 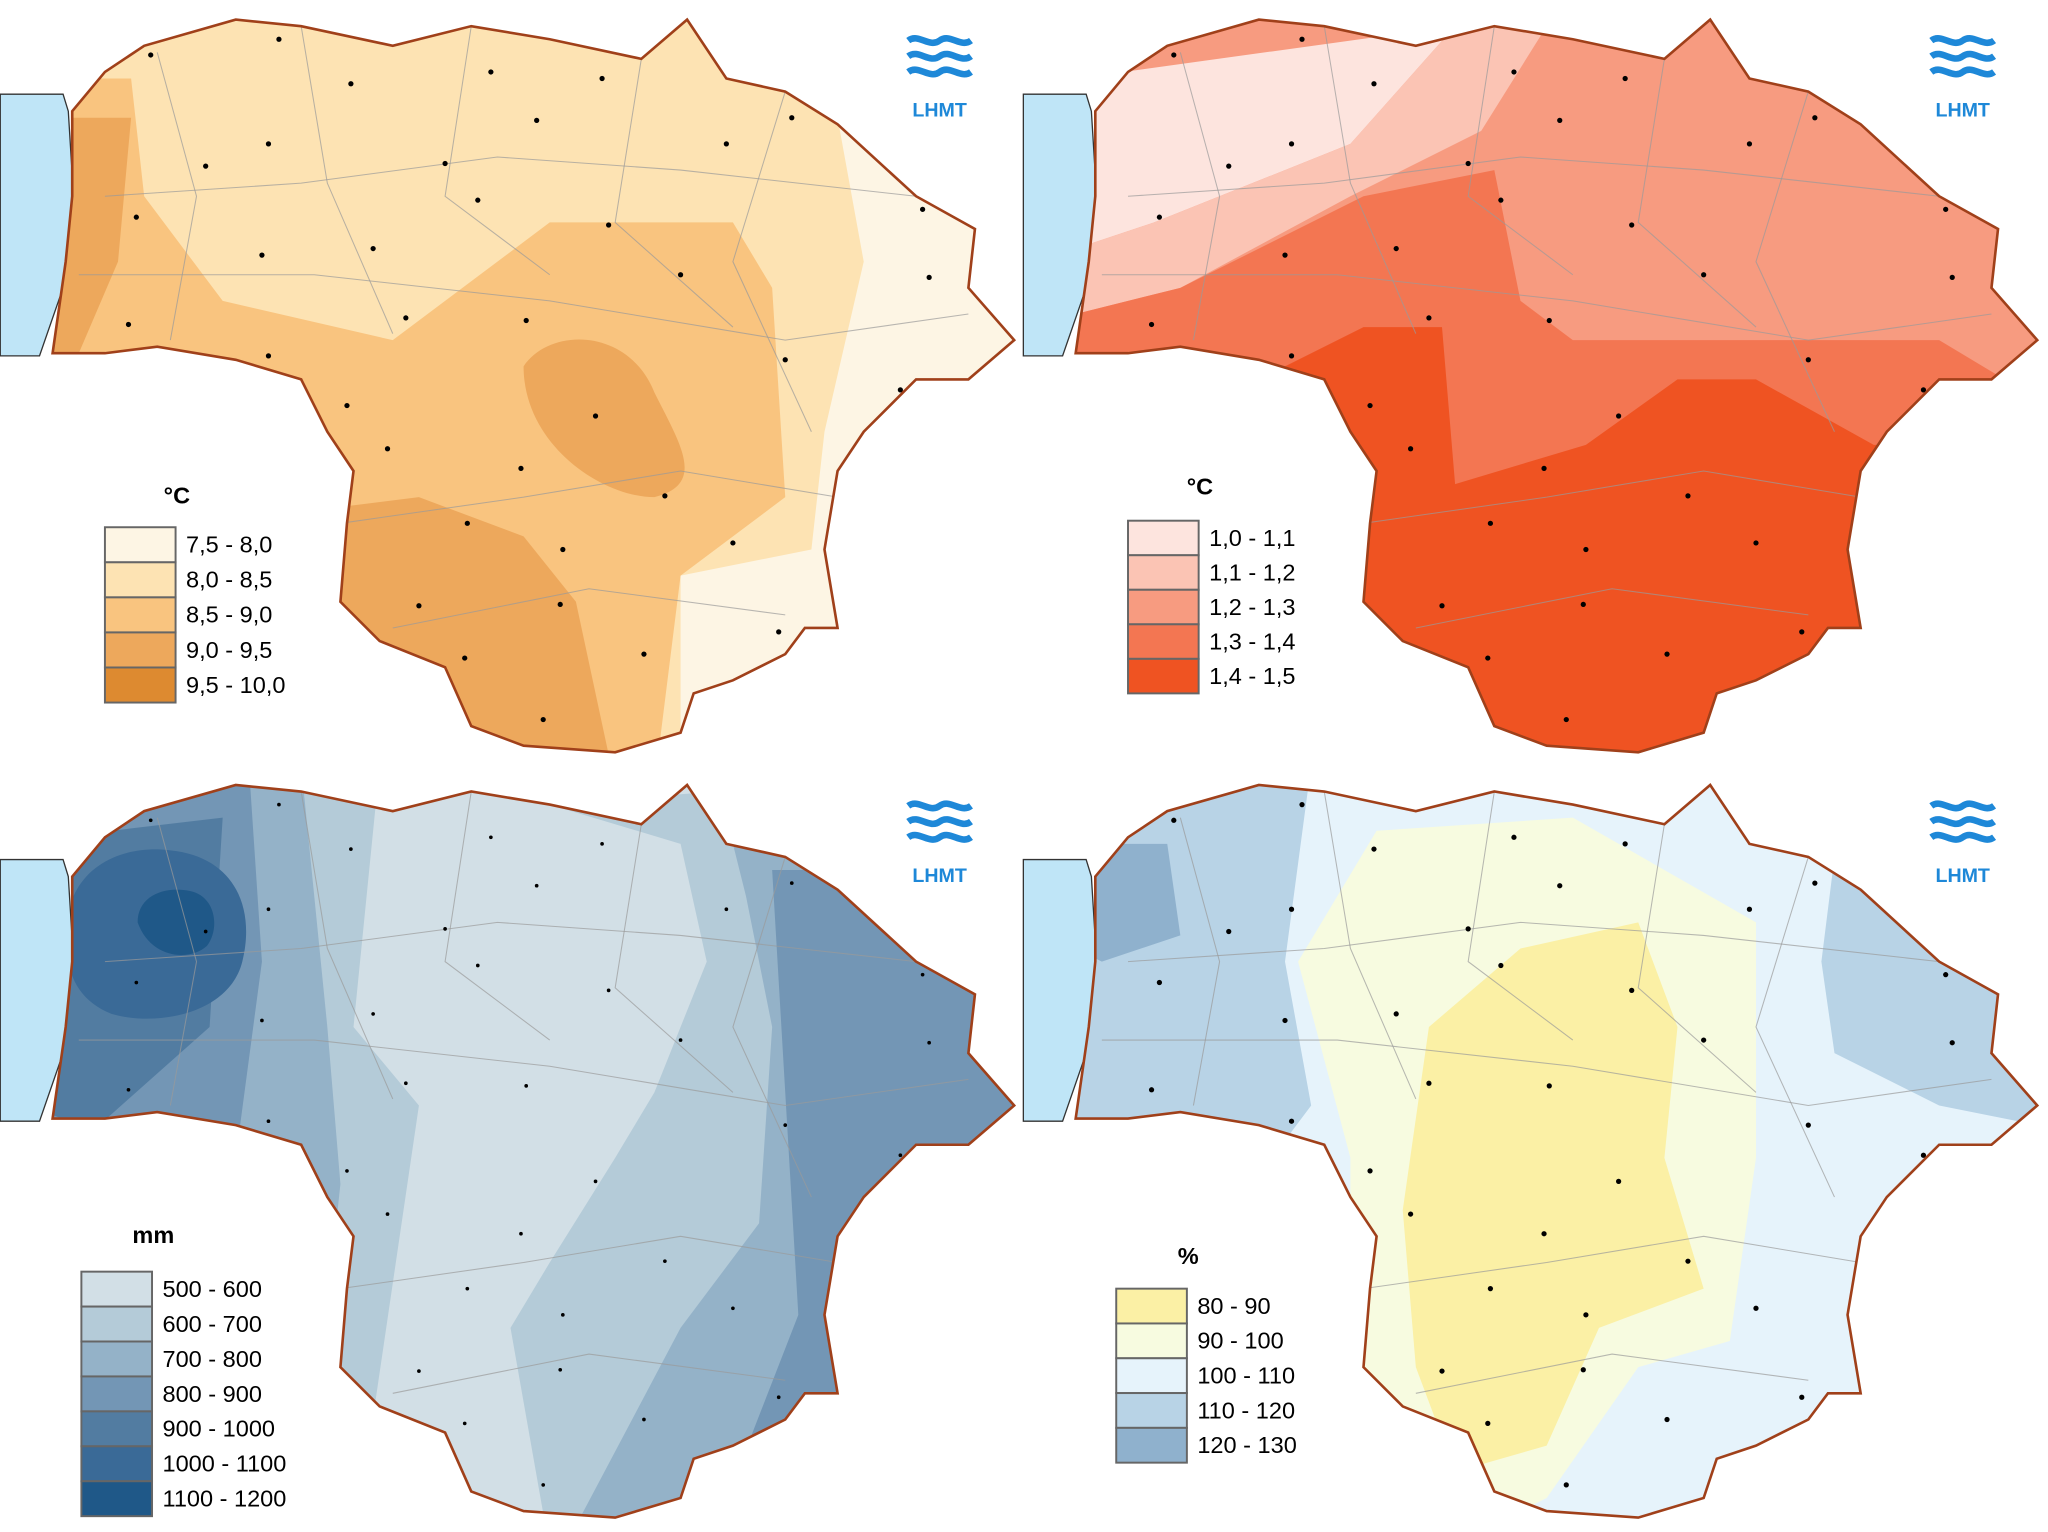 I want to click on legend-label: 120 - 130, so click(x=1246, y=1445).